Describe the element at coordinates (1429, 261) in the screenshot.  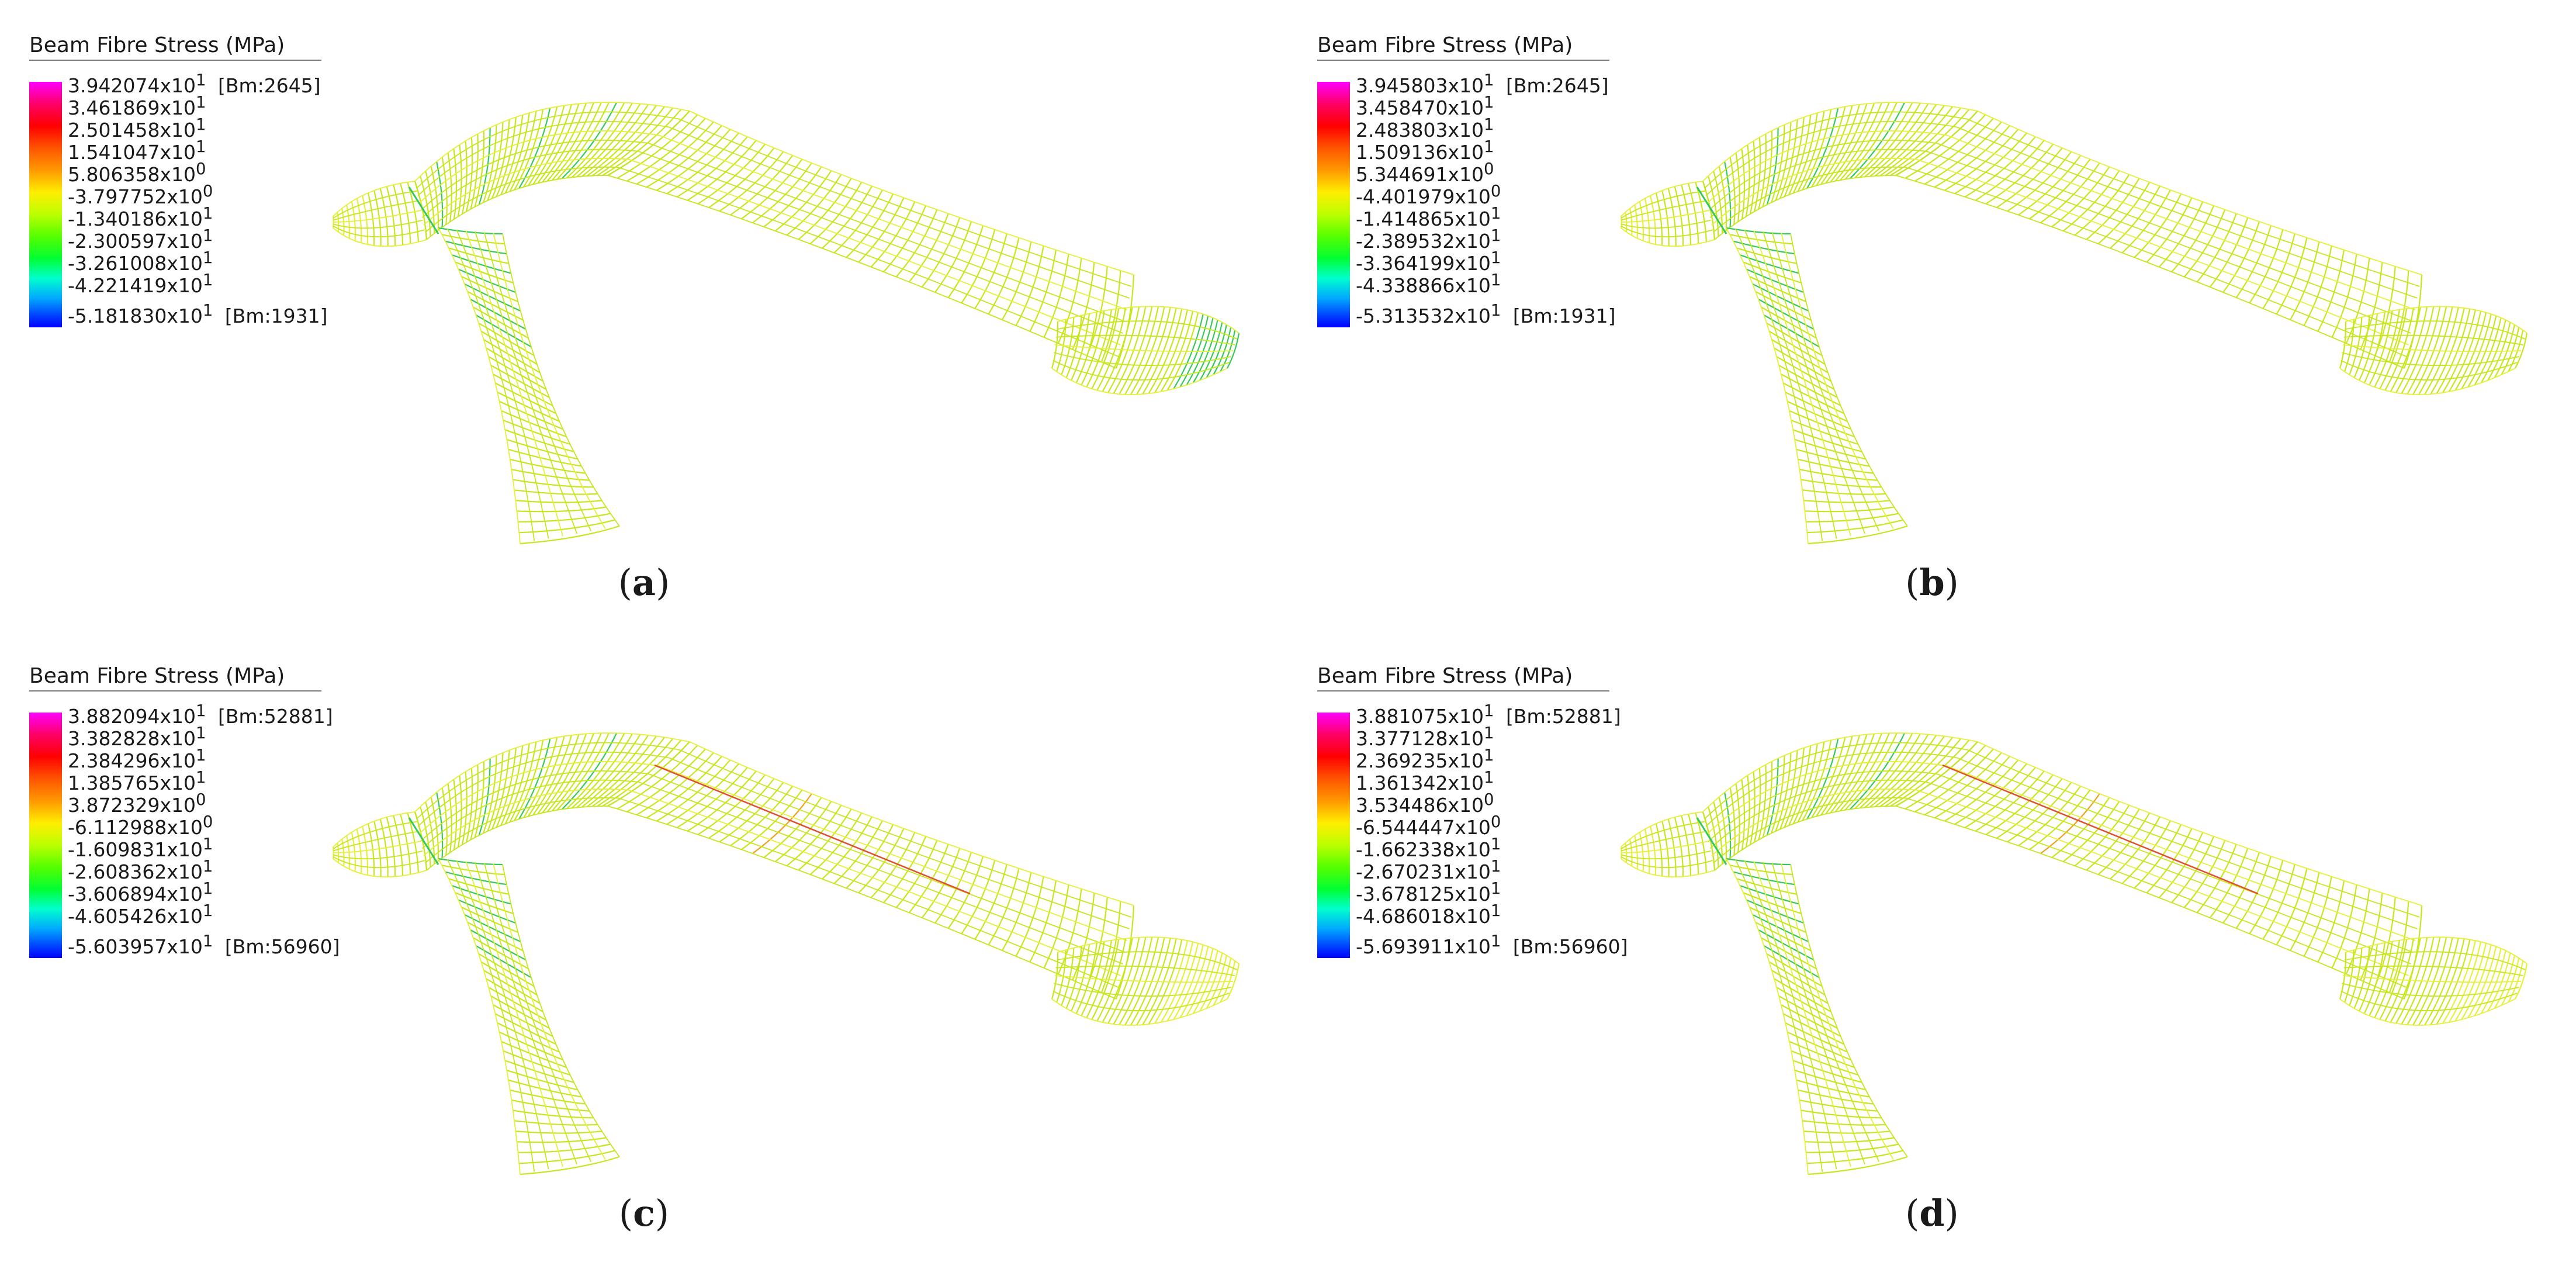
I see `legend-tick-label: -3.364199x101` at that location.